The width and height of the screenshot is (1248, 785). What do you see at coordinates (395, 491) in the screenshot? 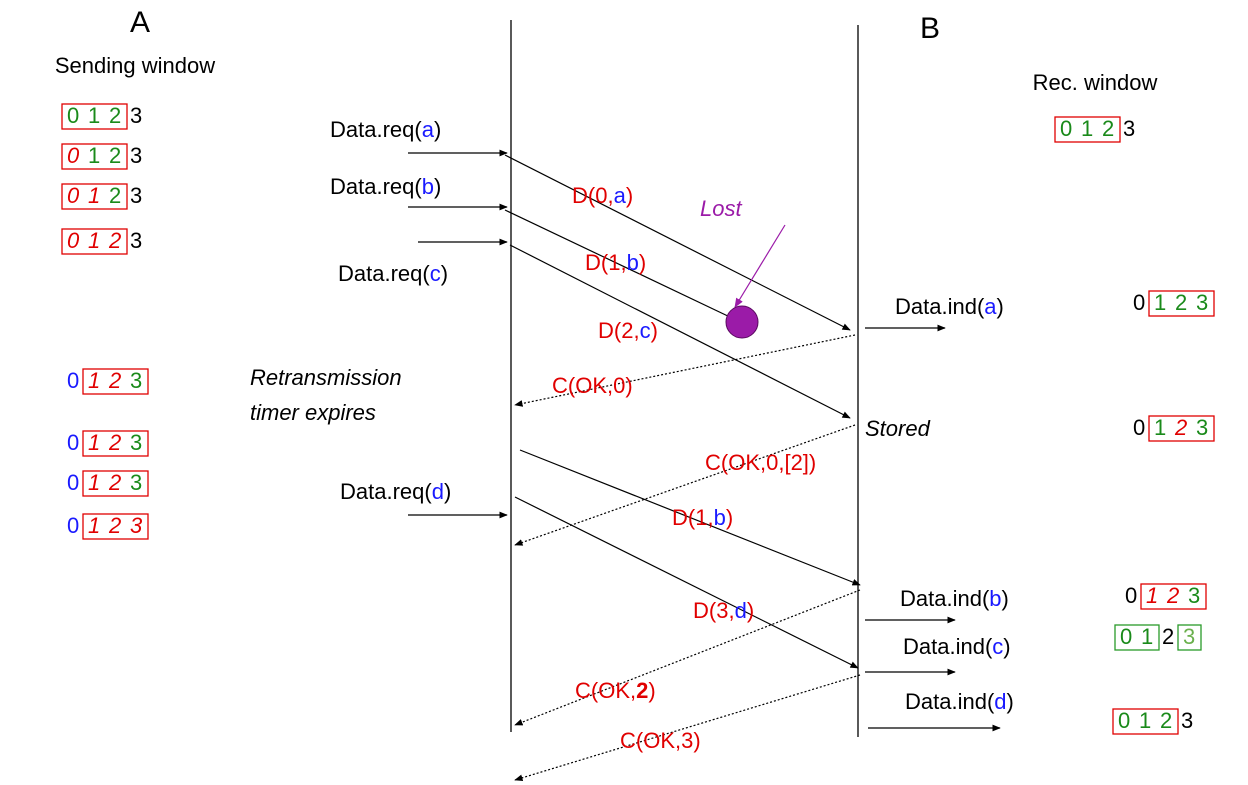
I see `data-req: Data.req(d)` at bounding box center [395, 491].